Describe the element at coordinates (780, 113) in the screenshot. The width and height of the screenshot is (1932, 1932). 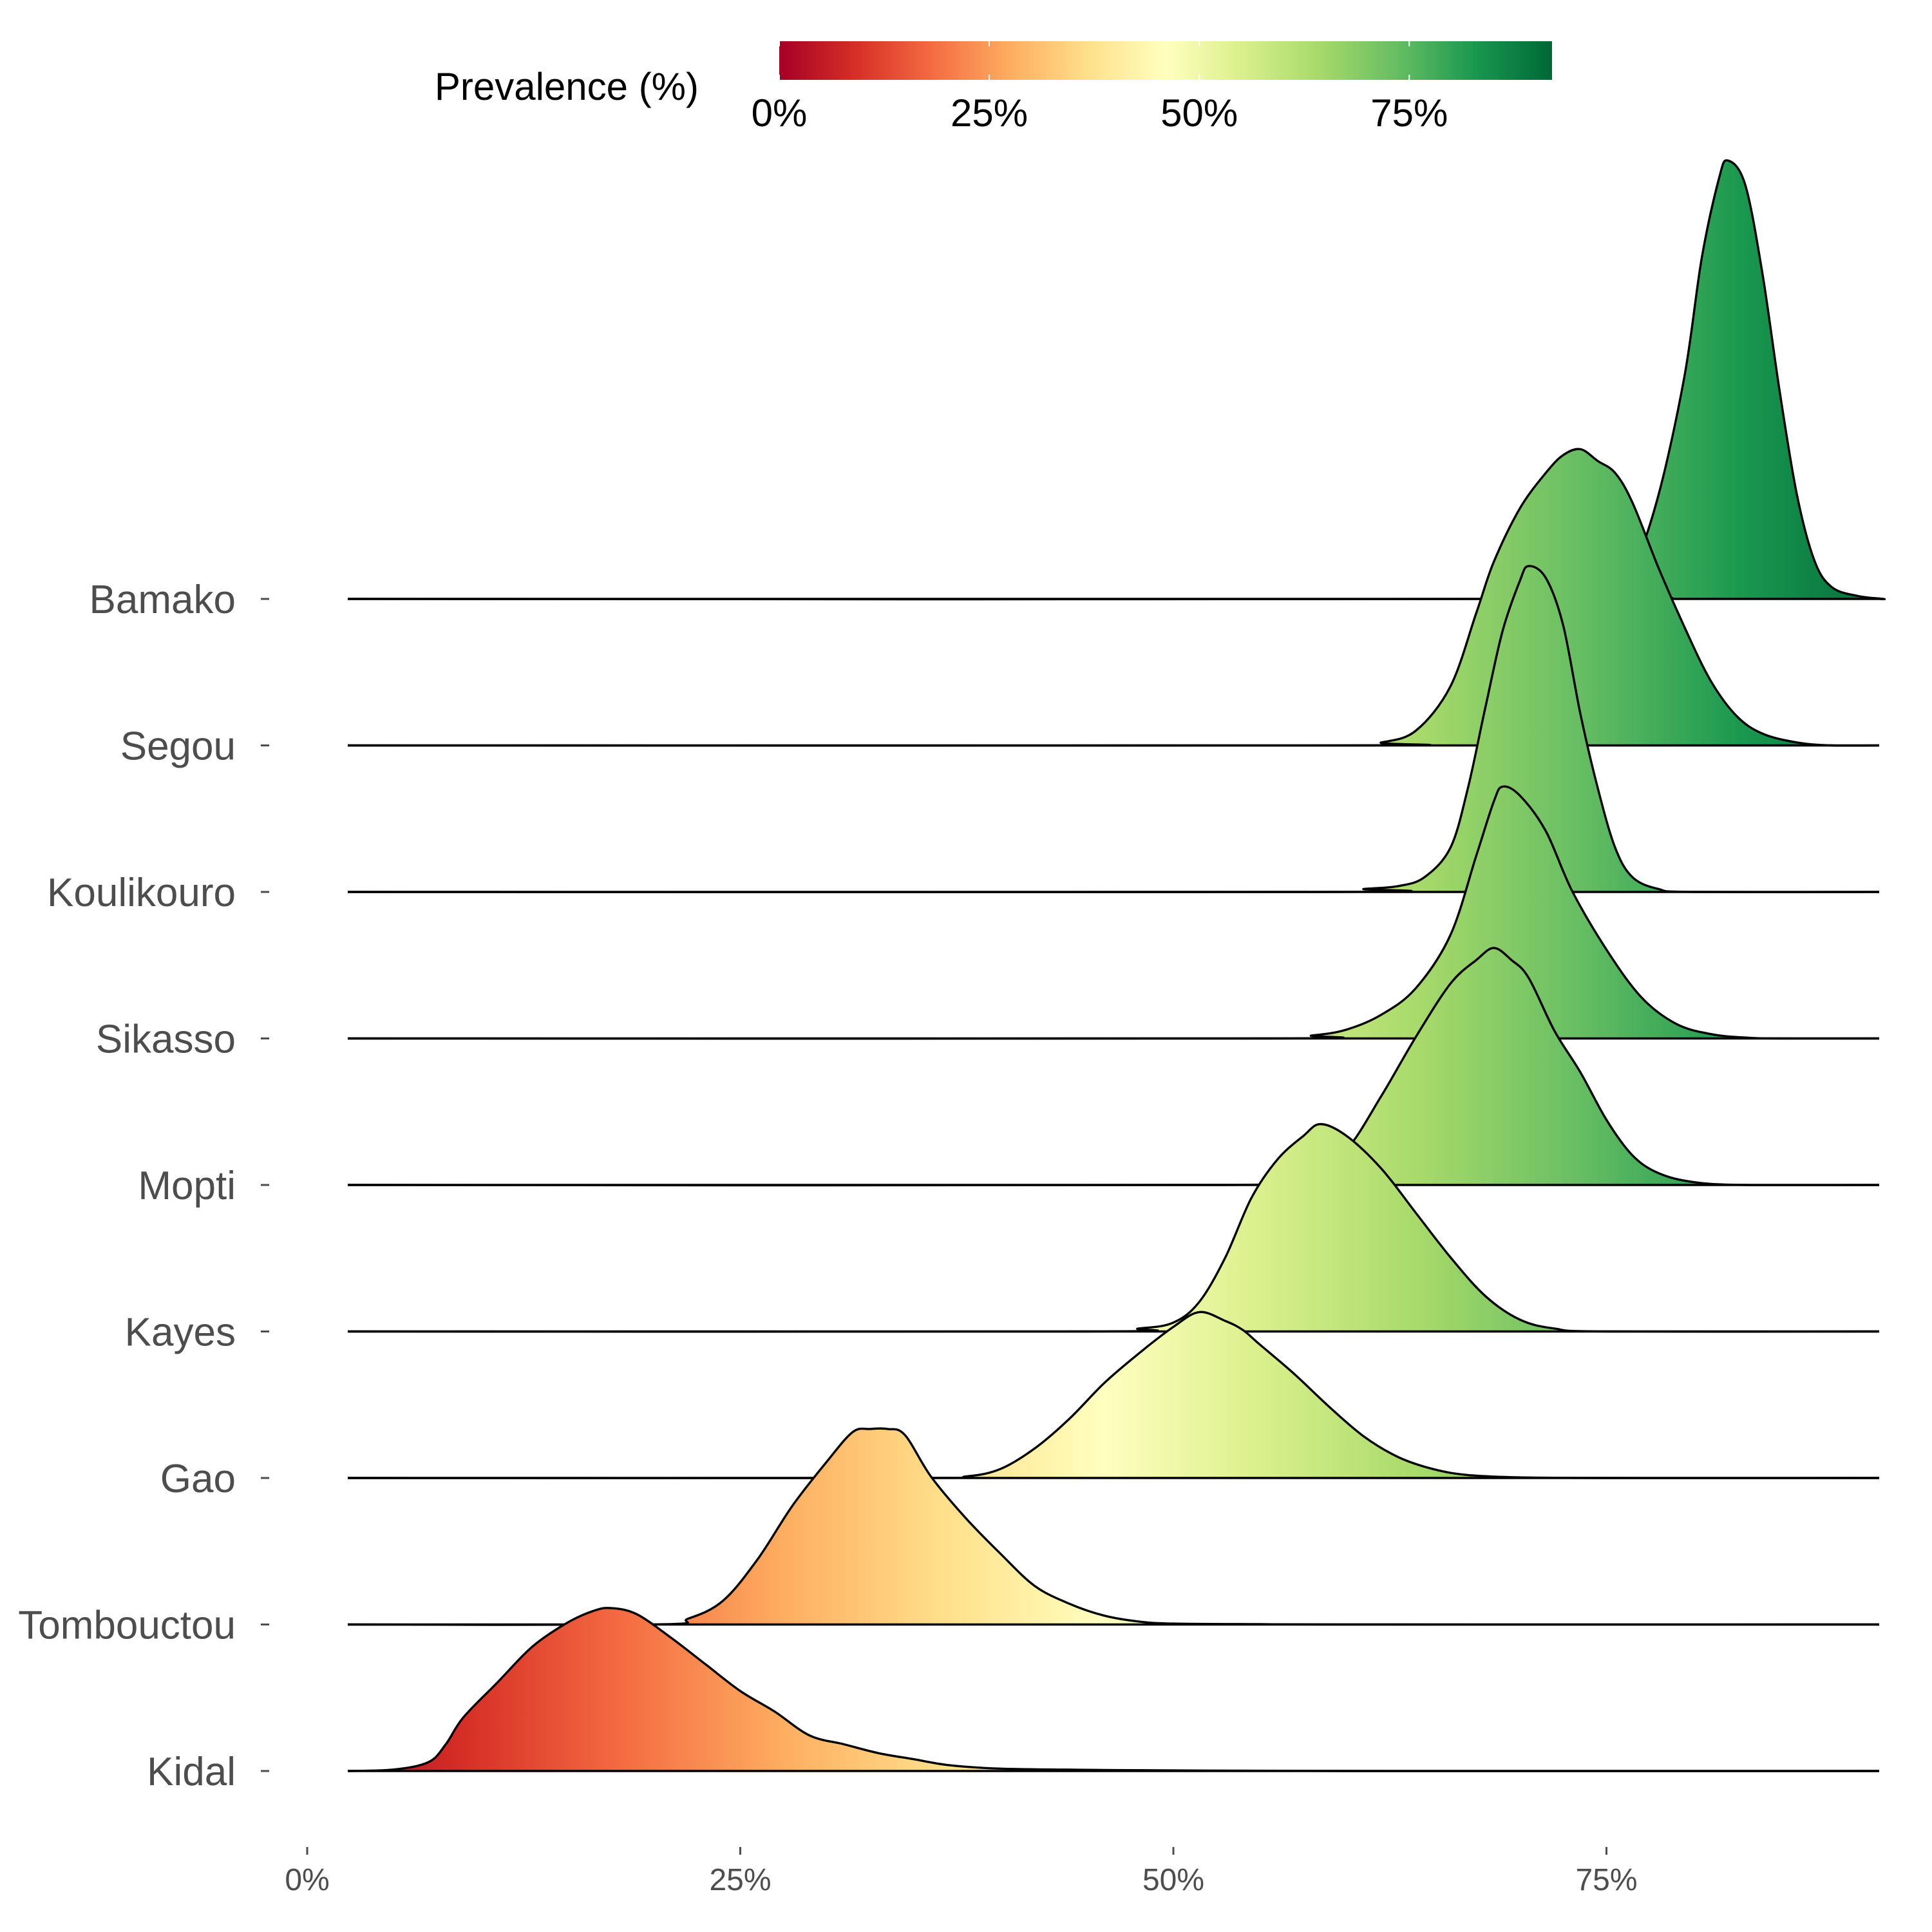
I see `legend-tick-label: 0%` at that location.